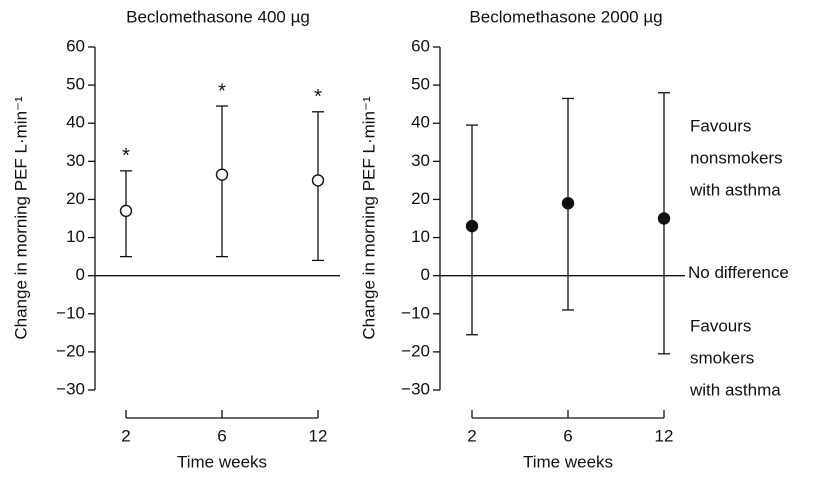 The image size is (824, 480). I want to click on annotation: smokers, so click(722, 357).